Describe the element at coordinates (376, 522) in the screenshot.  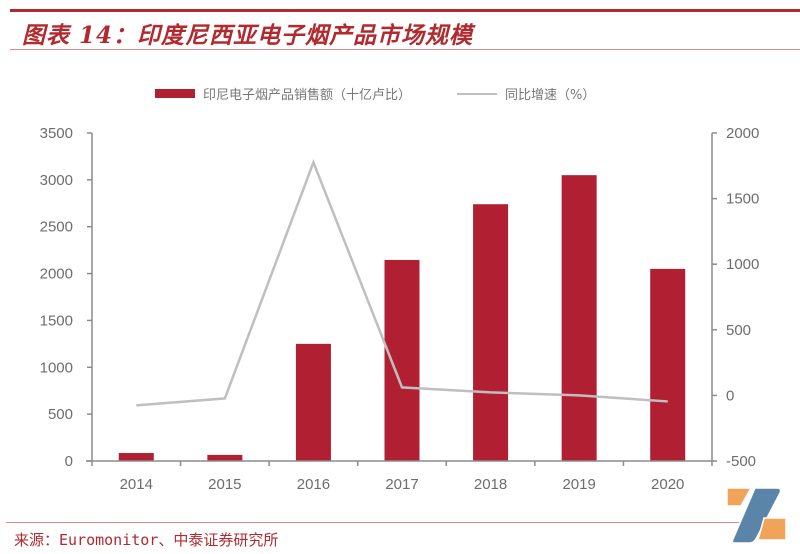
I see `source-divider` at that location.